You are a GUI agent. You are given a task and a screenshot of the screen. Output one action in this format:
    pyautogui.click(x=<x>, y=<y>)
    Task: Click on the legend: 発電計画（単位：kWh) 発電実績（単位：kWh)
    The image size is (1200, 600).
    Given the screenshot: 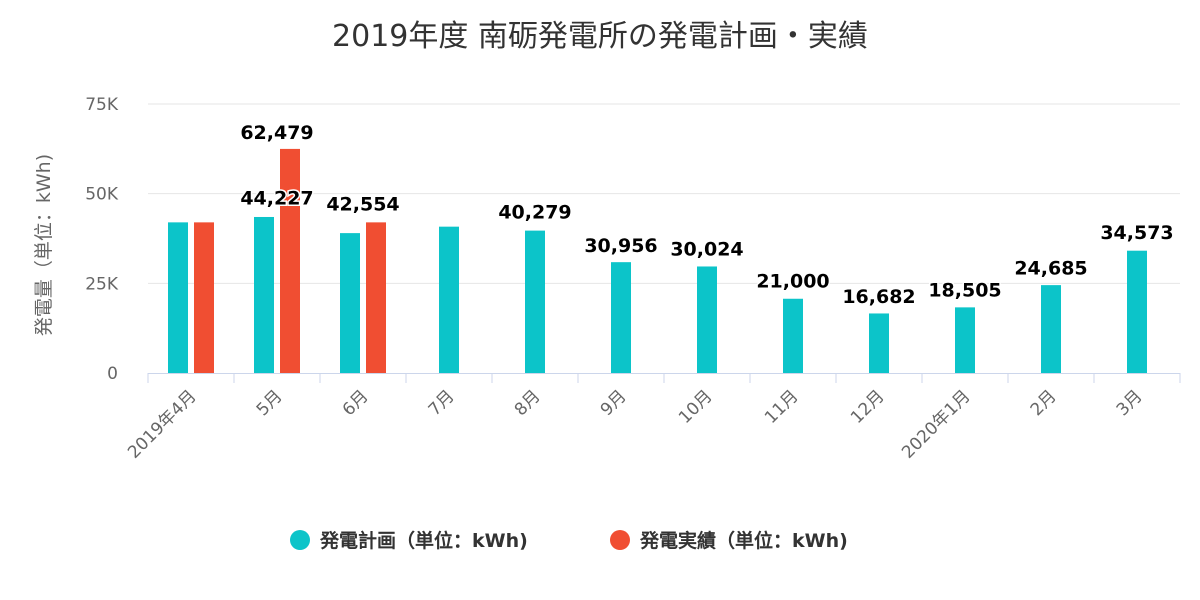 What is the action you would take?
    pyautogui.click(x=569, y=540)
    